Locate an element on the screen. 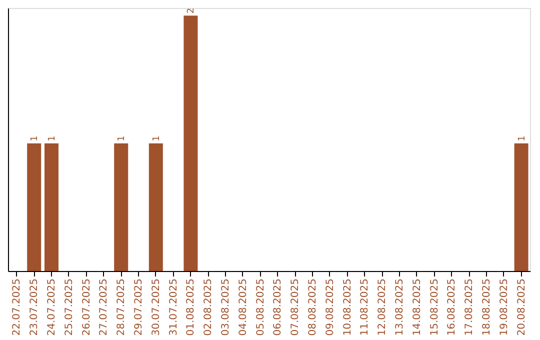  x-tick-label: 02.08.2025 is located at coordinates (208, 307).